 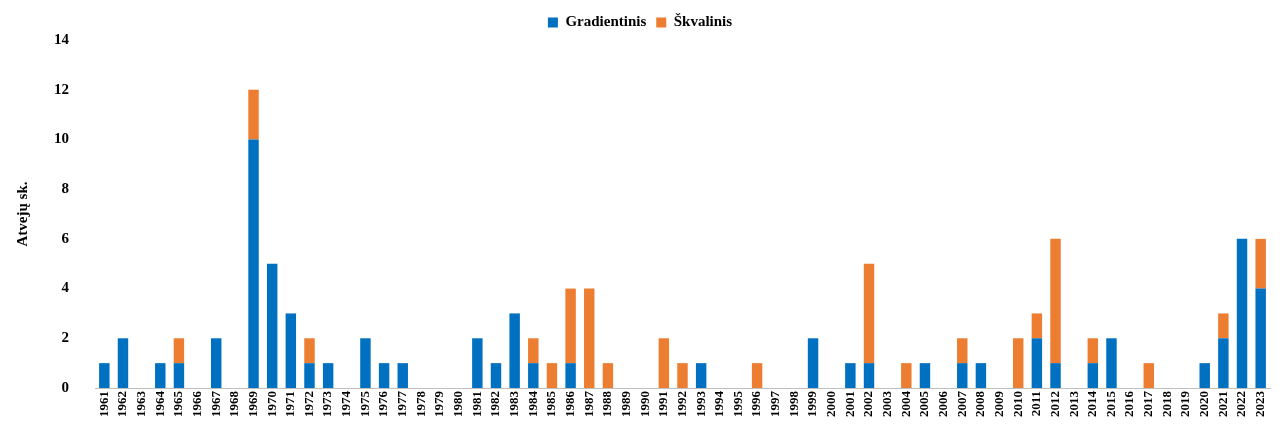 I want to click on x-tick-label: 1991, so click(x=663, y=404).